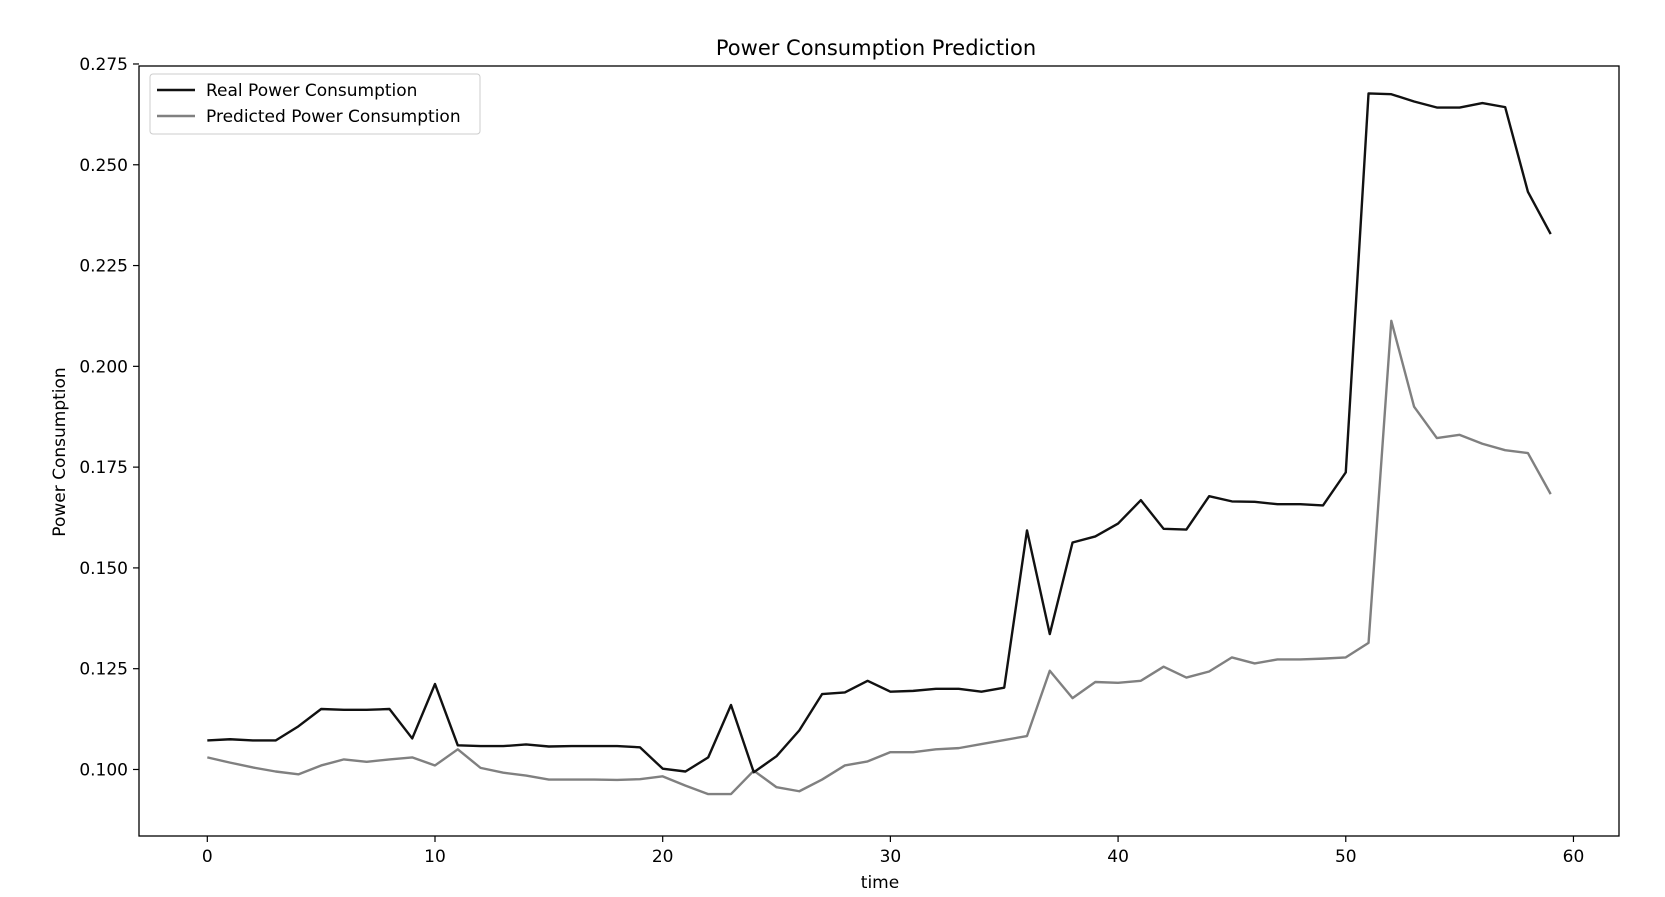 The width and height of the screenshot is (1665, 897). Describe the element at coordinates (876, 48) in the screenshot. I see `chart-title: Power Consumption Prediction` at that location.